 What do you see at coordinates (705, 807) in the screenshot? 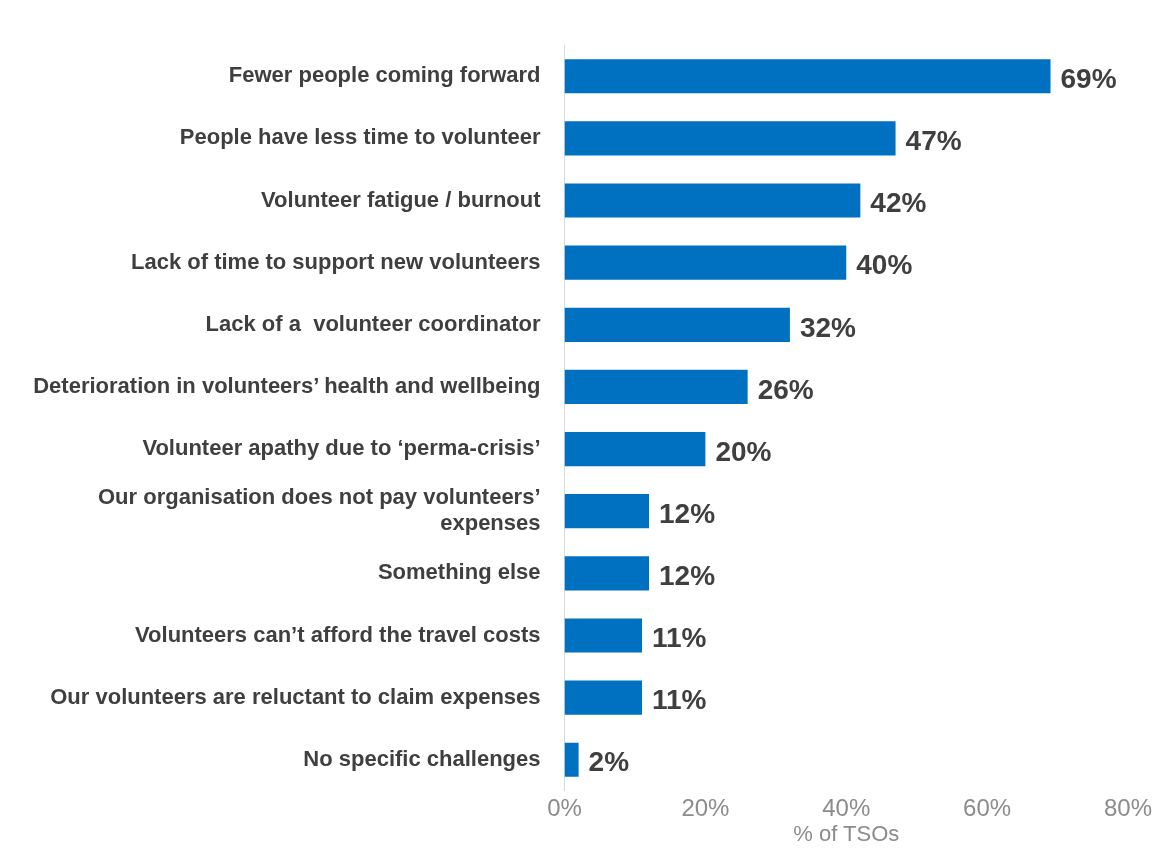
I see `x-tick-label: 20%` at bounding box center [705, 807].